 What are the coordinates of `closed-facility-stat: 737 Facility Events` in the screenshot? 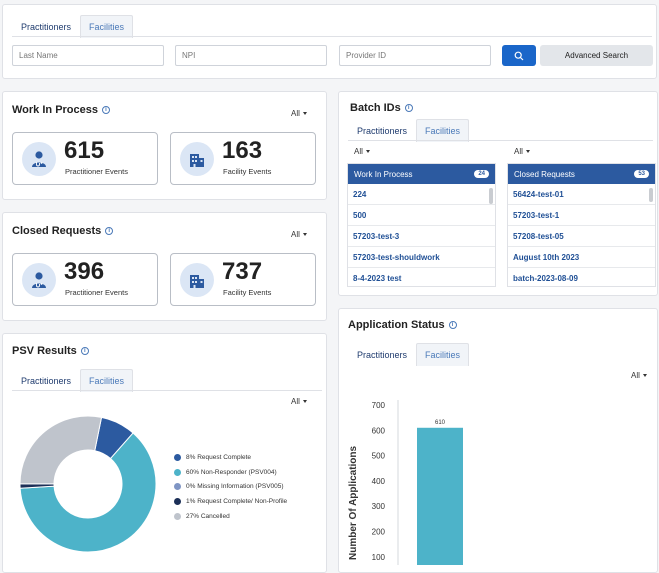 It's located at (243, 279).